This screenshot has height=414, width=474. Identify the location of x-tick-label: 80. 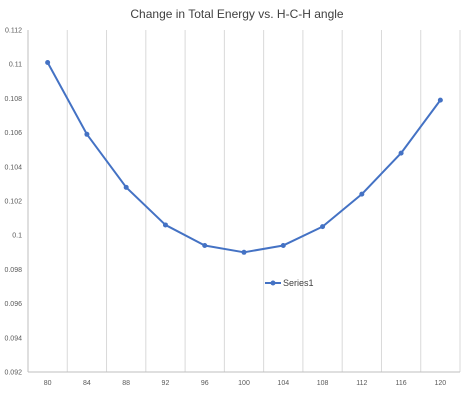
(48, 383).